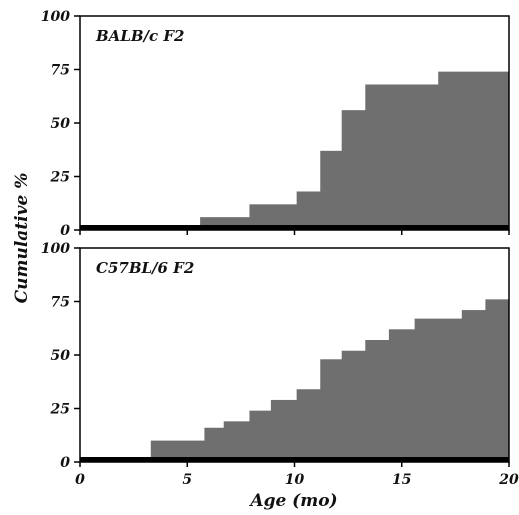 Image resolution: width=519 pixels, height=515 pixels. I want to click on panel-title: C57BL/6 F2, so click(145, 268).